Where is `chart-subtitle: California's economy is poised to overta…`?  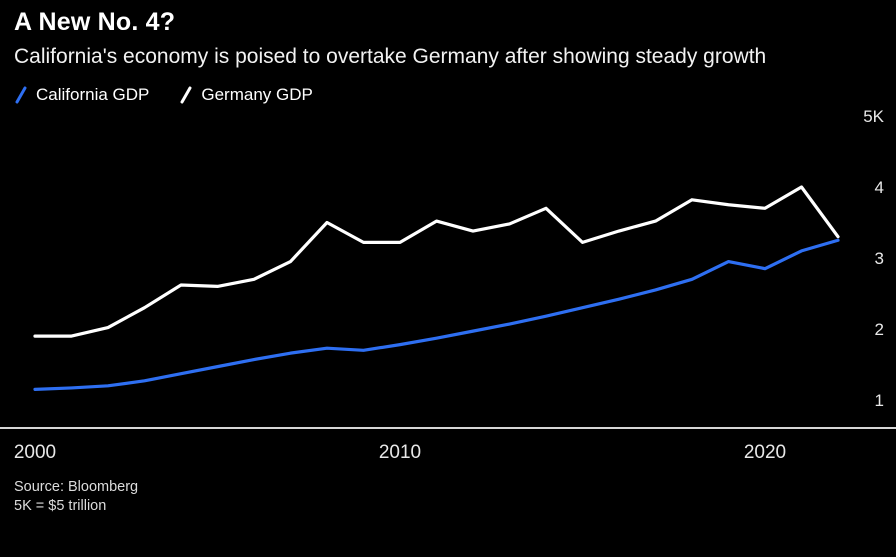
chart-subtitle: California's economy is poised to overta… is located at coordinates (390, 56).